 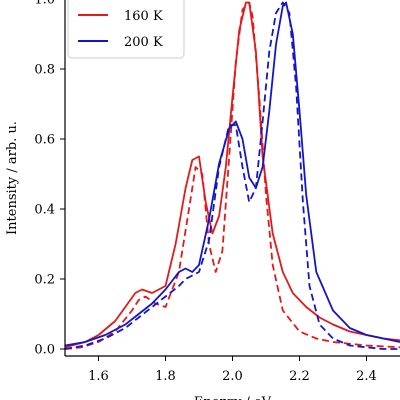 What do you see at coordinates (126, 29) in the screenshot?
I see `legend: 160 K 200 K` at bounding box center [126, 29].